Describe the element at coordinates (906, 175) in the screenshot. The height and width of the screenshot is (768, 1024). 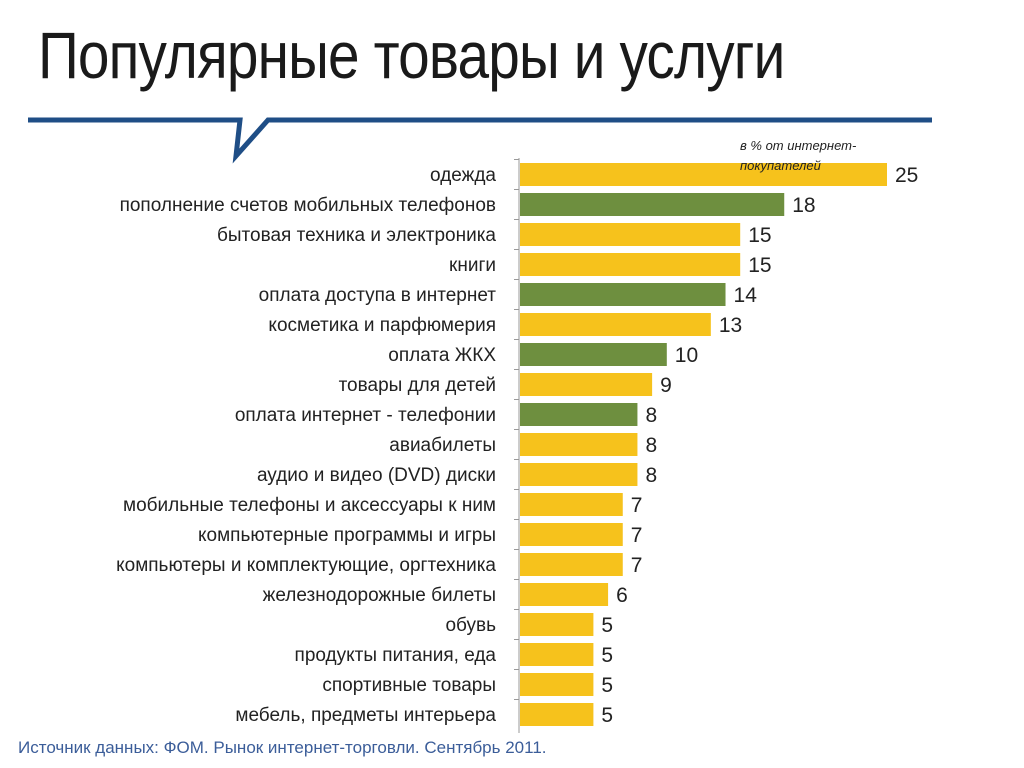
I see `value-label: 25` at that location.